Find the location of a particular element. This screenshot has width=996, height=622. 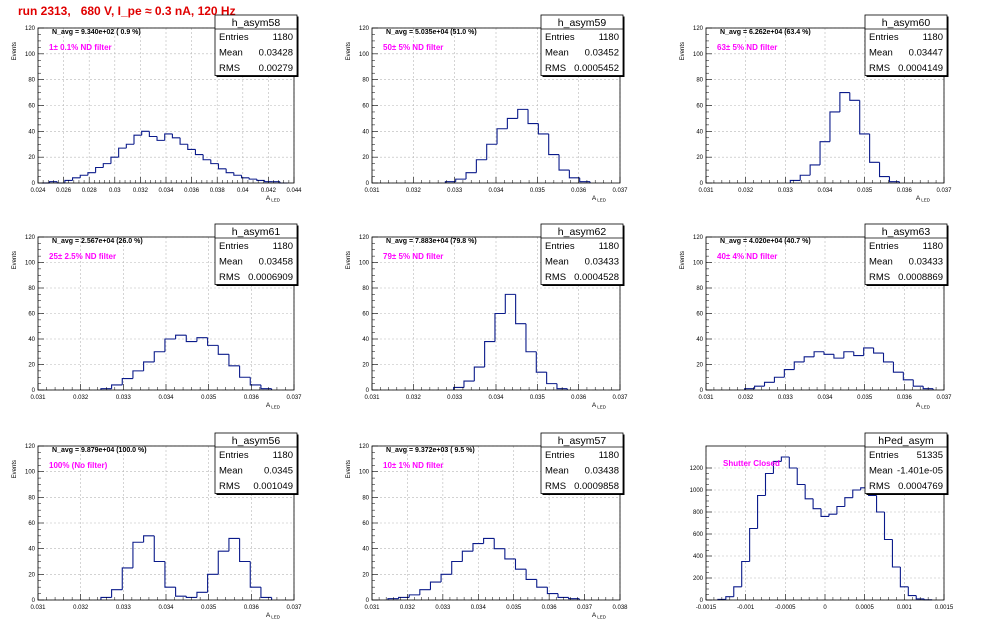

stats-key: Entries is located at coordinates (234, 37).